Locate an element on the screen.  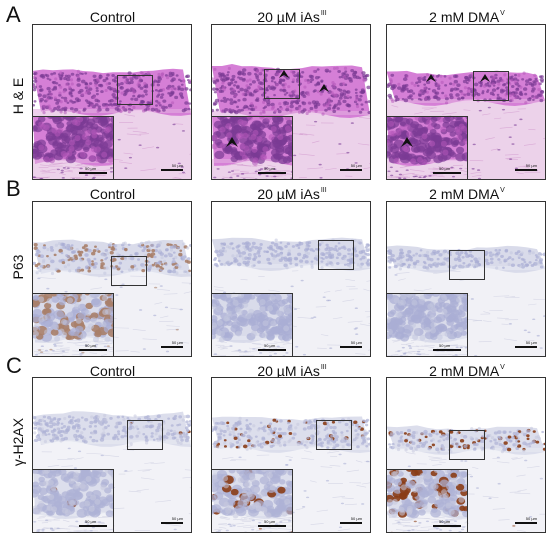
micrograph-p63-control: 50 µm 50 µm is located at coordinates (112, 279).